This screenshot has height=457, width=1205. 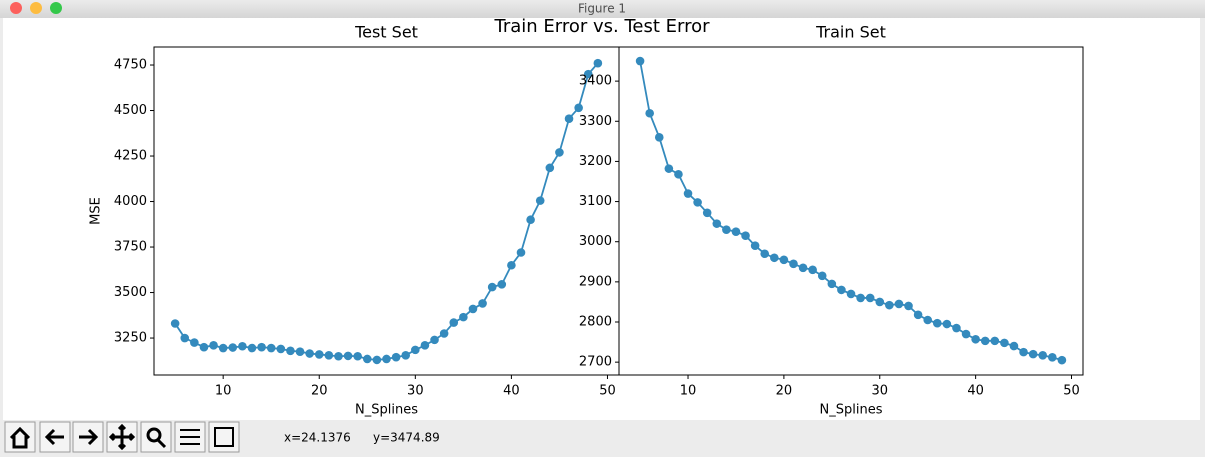 What do you see at coordinates (595, 362) in the screenshot?
I see `y-tick-label: 2700` at bounding box center [595, 362].